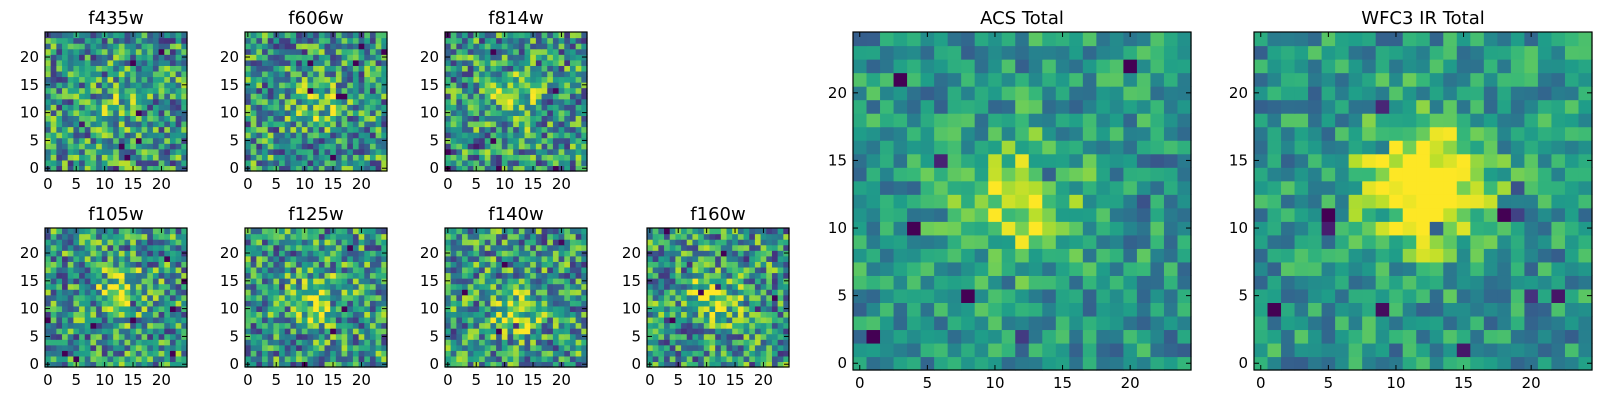  I want to click on x-tick-label: 20, so click(161, 184).